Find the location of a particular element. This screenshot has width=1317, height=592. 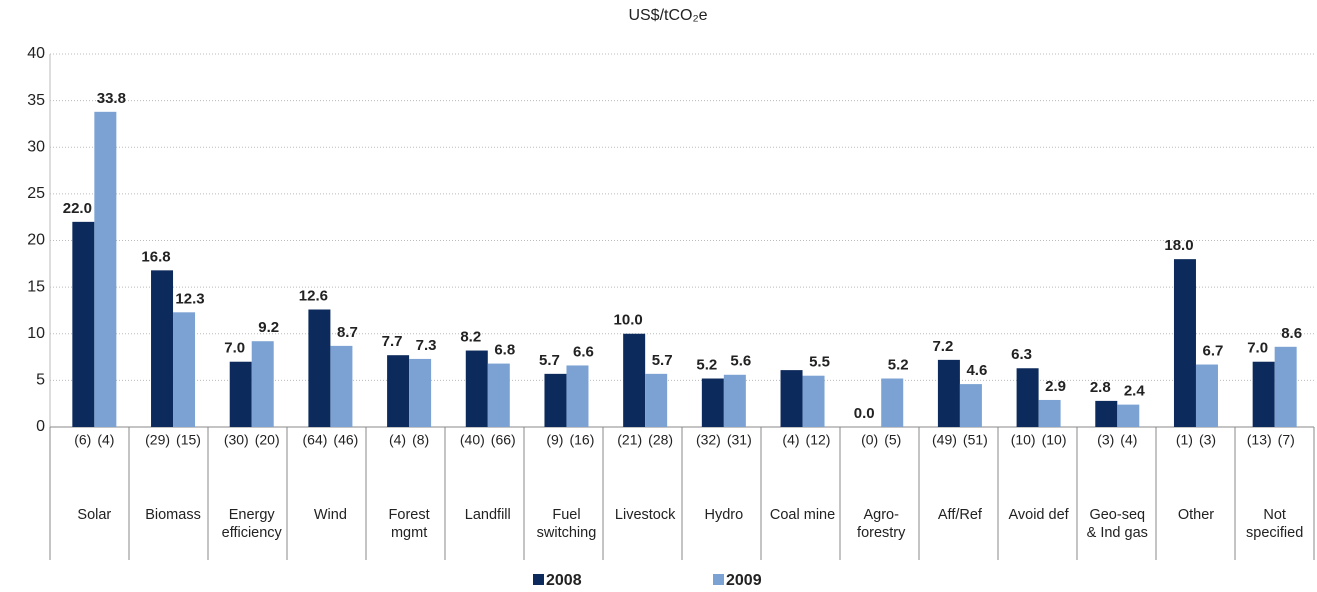

x-tick-label: Biomass is located at coordinates (173, 515).